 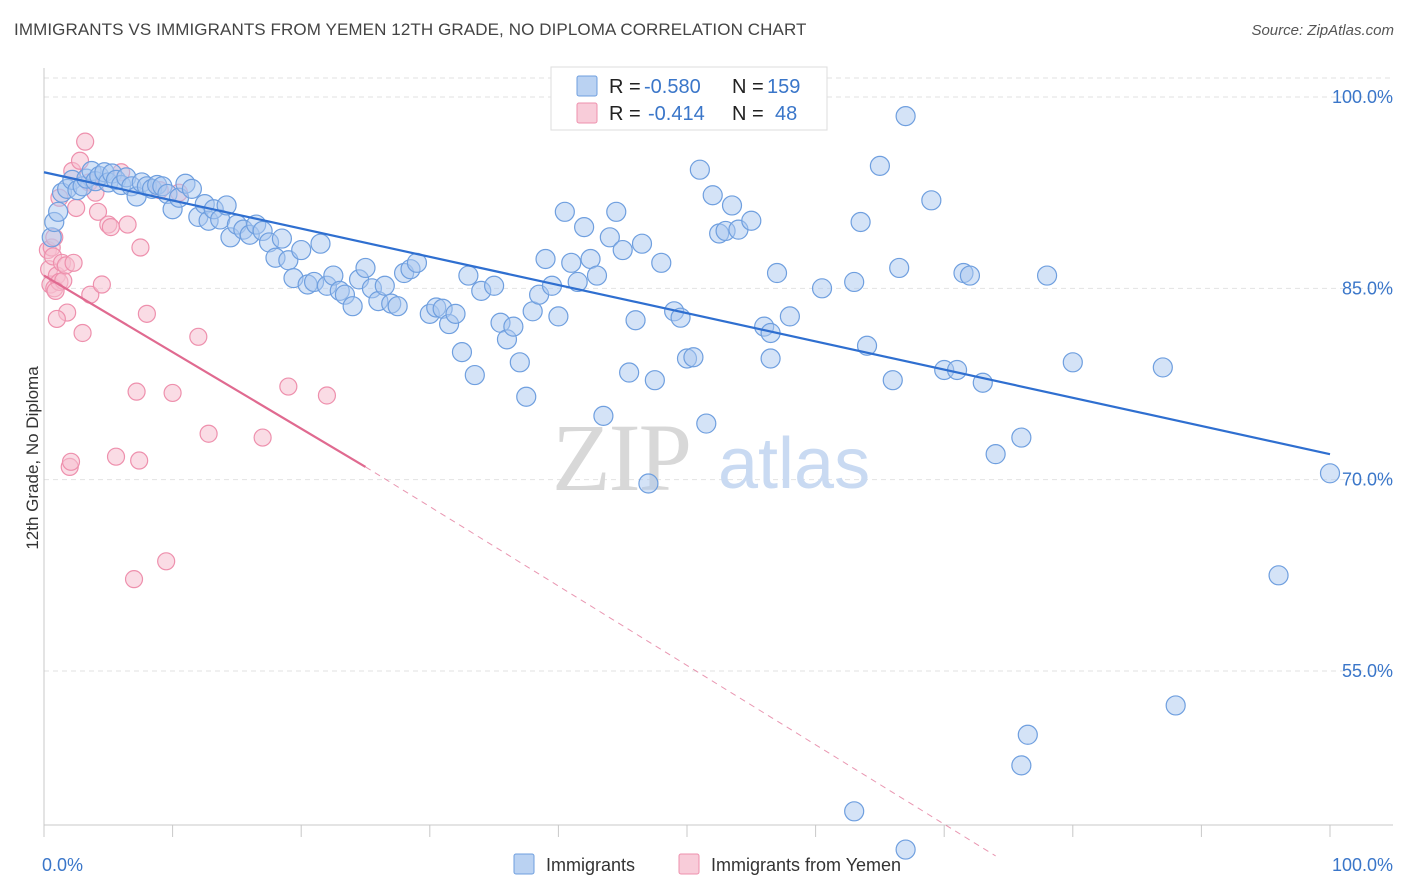 What do you see at coordinates (707, 864) in the screenshot?
I see `legend-bottom: Immigrants Immigrants from Yemen` at bounding box center [707, 864].